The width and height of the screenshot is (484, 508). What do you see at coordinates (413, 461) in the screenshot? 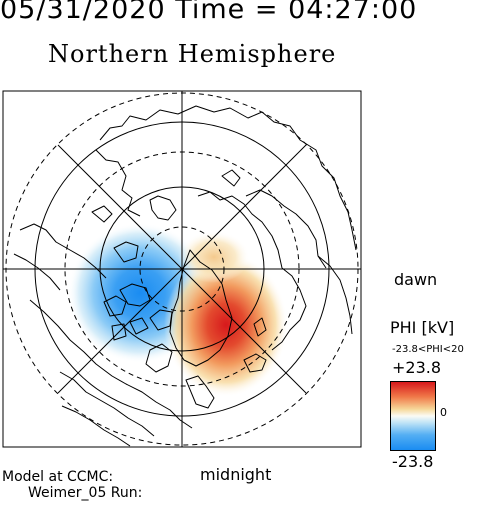
I see `colorscale-min-label: -23.8` at bounding box center [413, 461].